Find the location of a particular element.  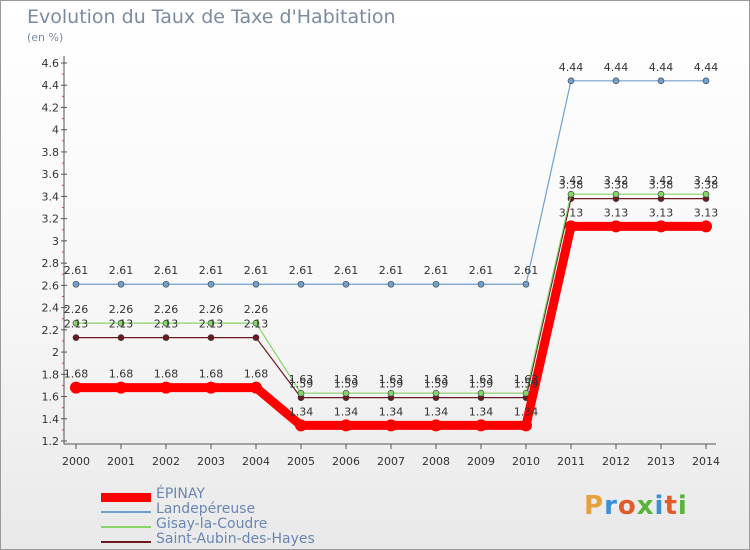

legend-label: Gisay-la-Coudre is located at coordinates (212, 524).